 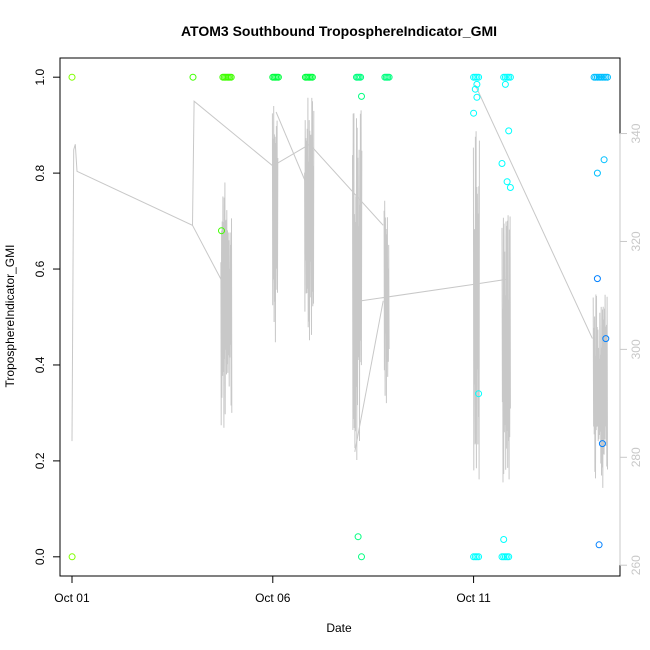 I want to click on y-tick-label: 0.2, so click(x=40, y=460).